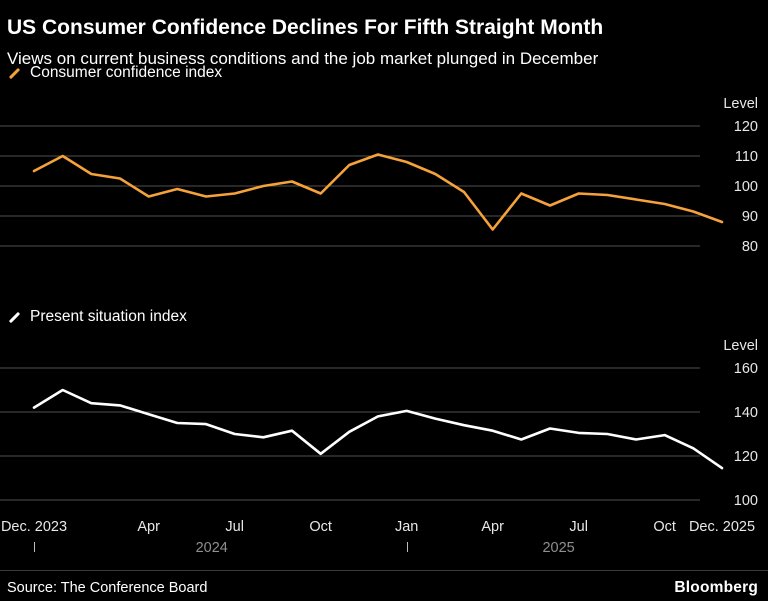 This screenshot has height=601, width=768. Describe the element at coordinates (746, 157) in the screenshot. I see `y-axis-tick-label: 110` at that location.